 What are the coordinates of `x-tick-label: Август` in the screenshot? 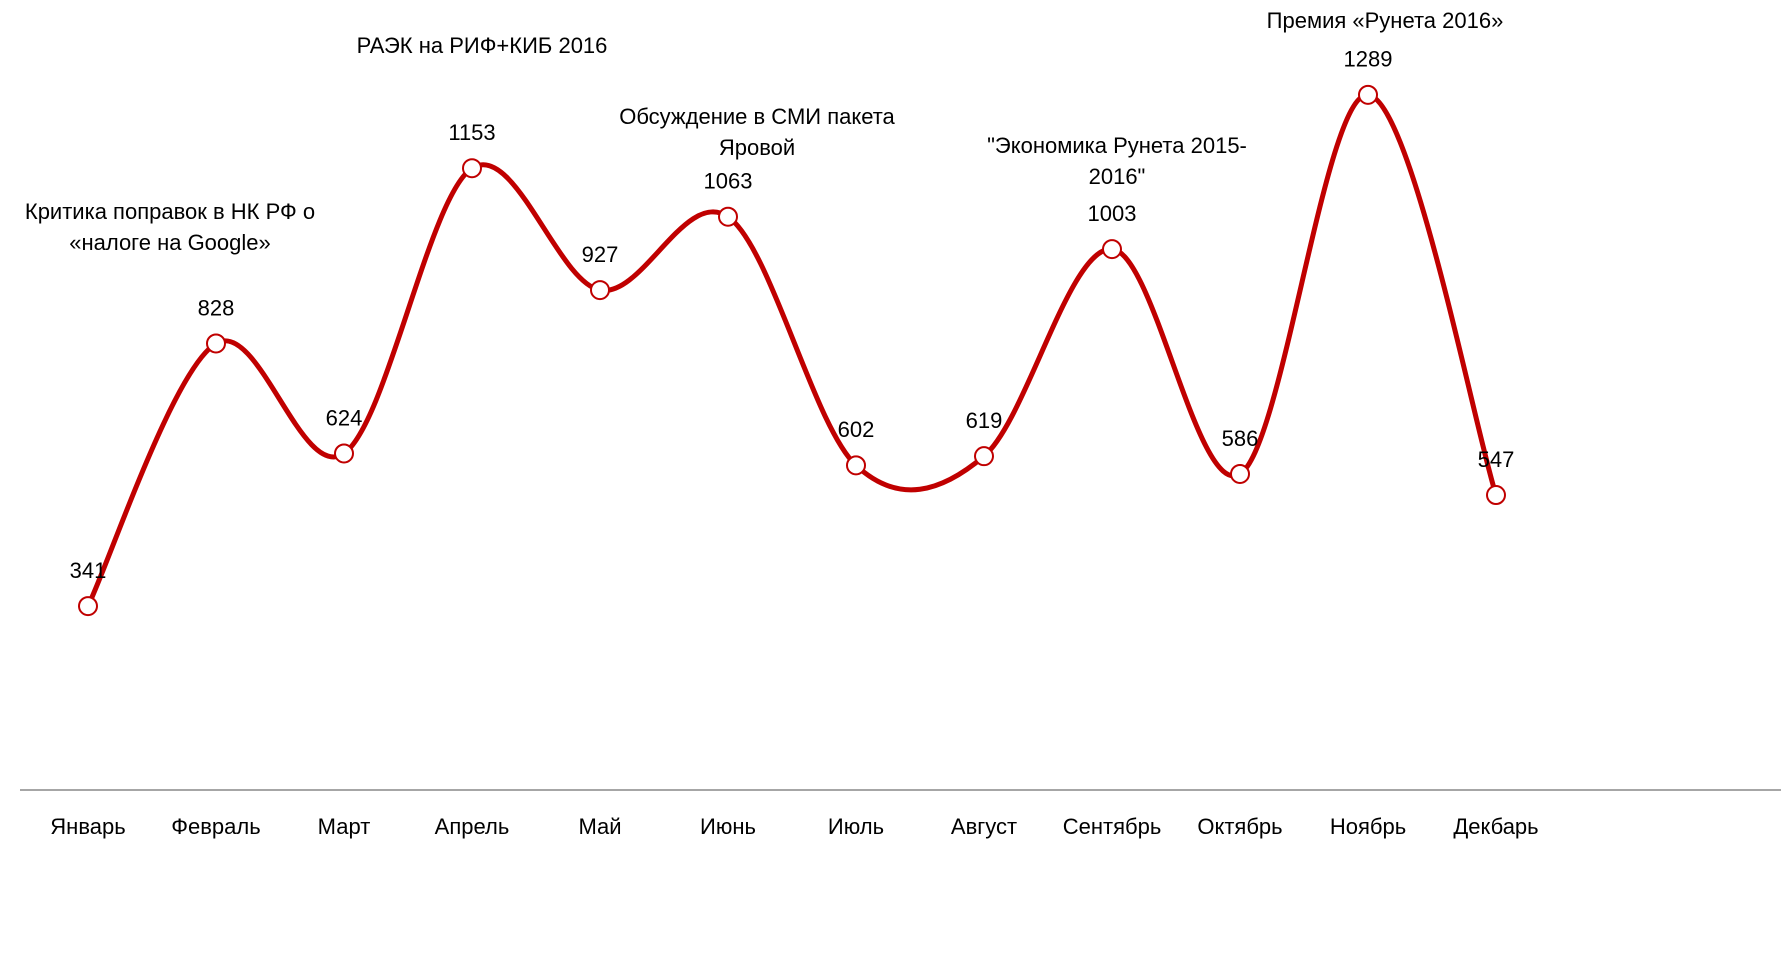 It's located at (984, 826).